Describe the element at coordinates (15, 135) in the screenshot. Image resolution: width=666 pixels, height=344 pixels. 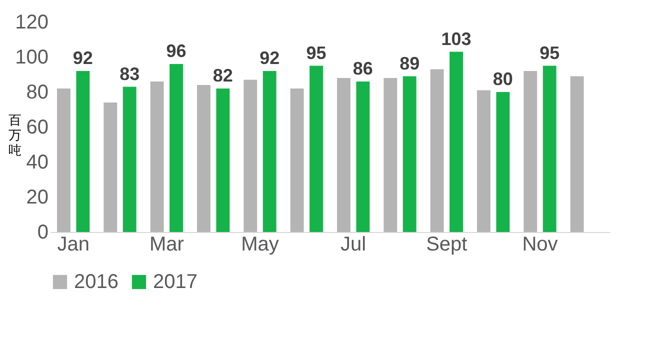
I see `y-axis-title: 百万吨` at that location.